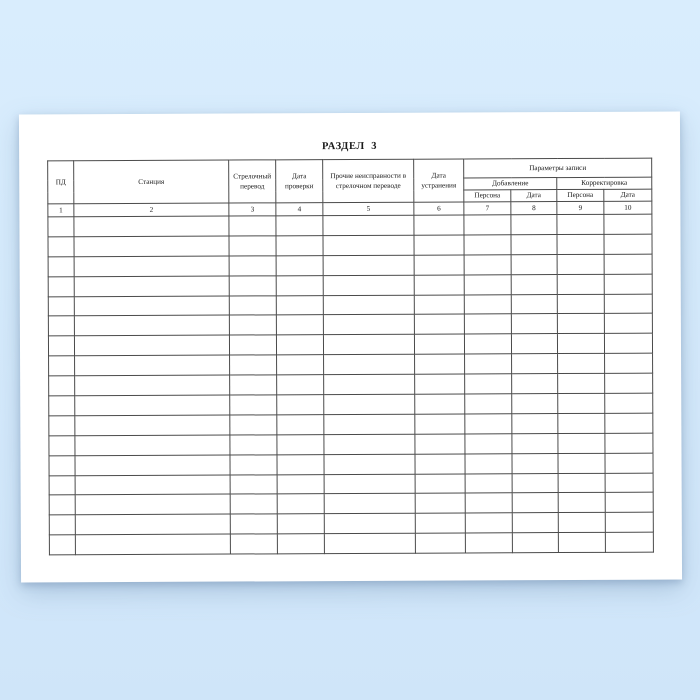 This screenshot has width=700, height=700. Describe the element at coordinates (580, 208) in the screenshot. I see `column-number-cell: 9` at that location.